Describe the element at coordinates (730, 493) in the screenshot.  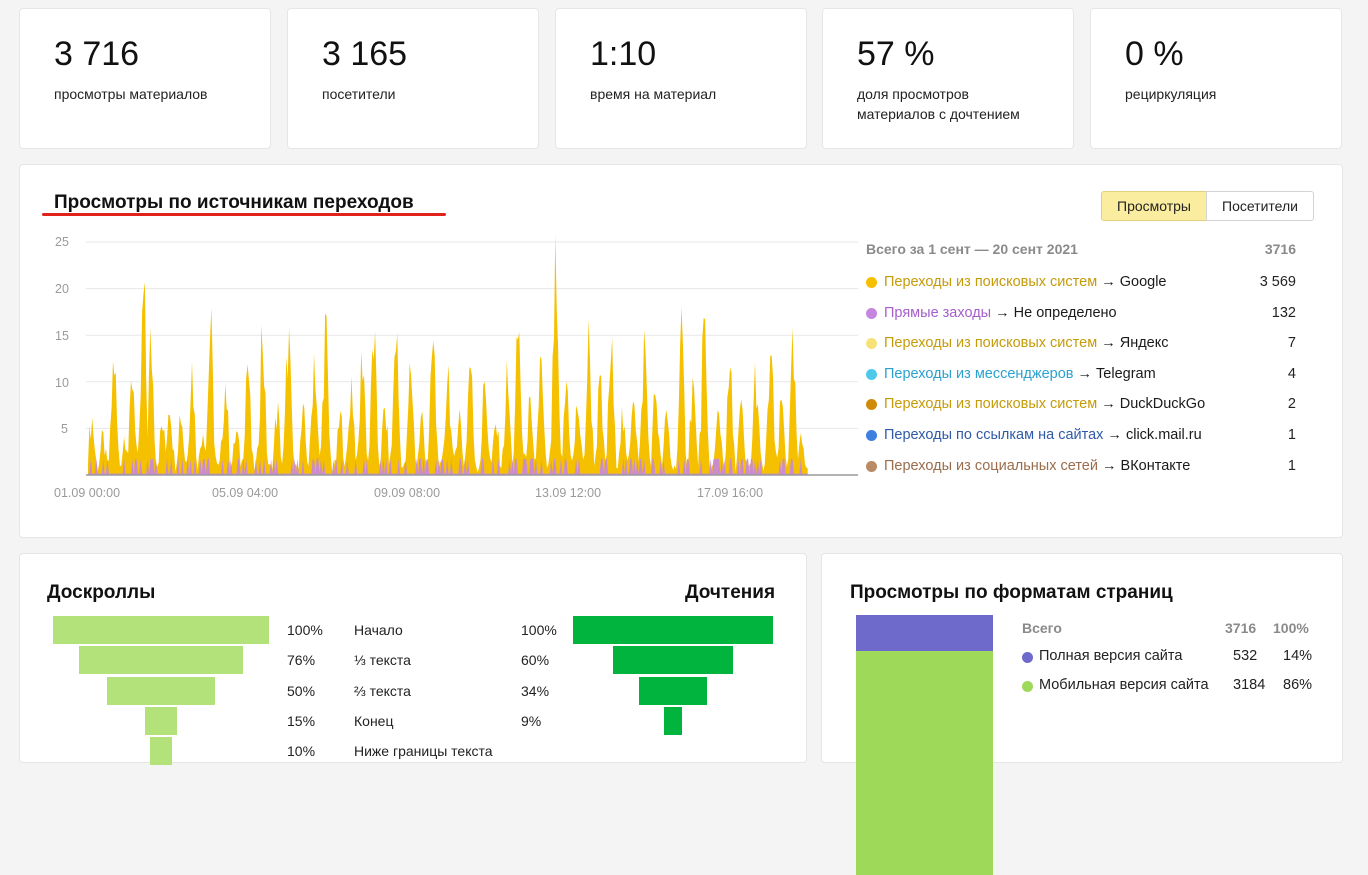
I see `x-tick-label: 17.09 16:00` at that location.